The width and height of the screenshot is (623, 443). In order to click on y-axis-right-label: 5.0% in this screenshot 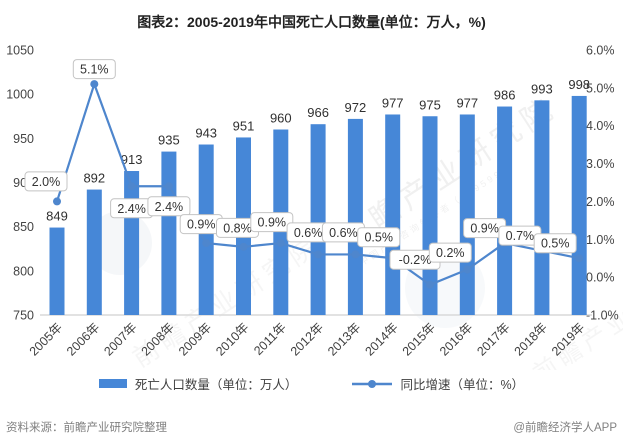, I will do `click(600, 88)`.